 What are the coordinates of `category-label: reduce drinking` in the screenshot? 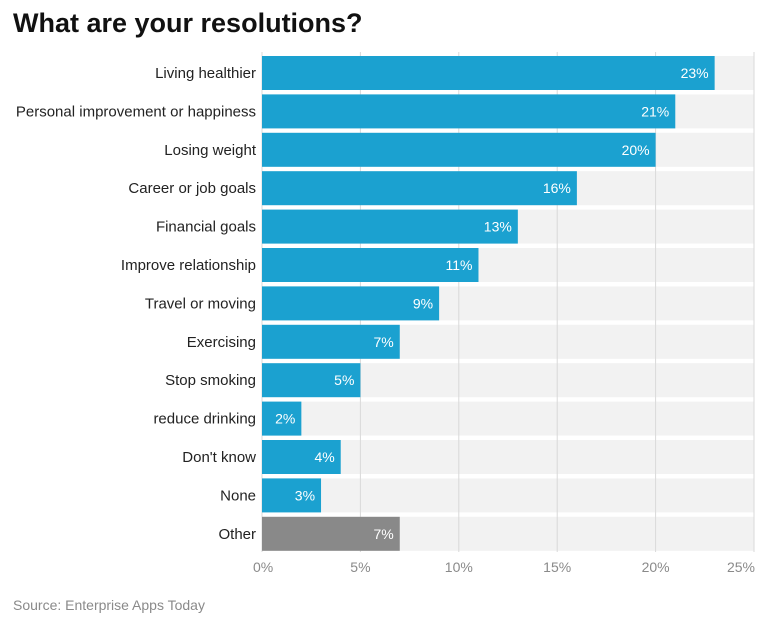 It's located at (204, 419).